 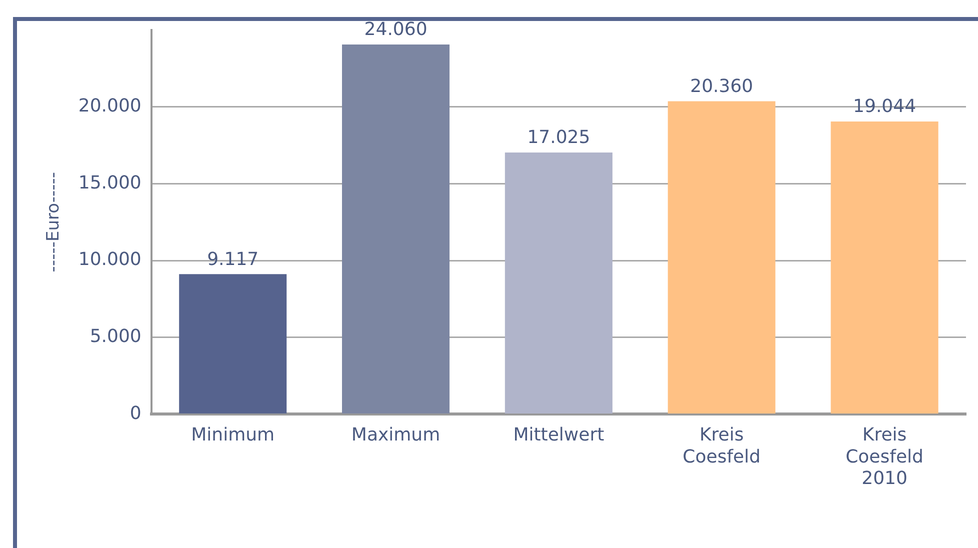 I want to click on y-tick-label: 15.000, so click(x=110, y=183).